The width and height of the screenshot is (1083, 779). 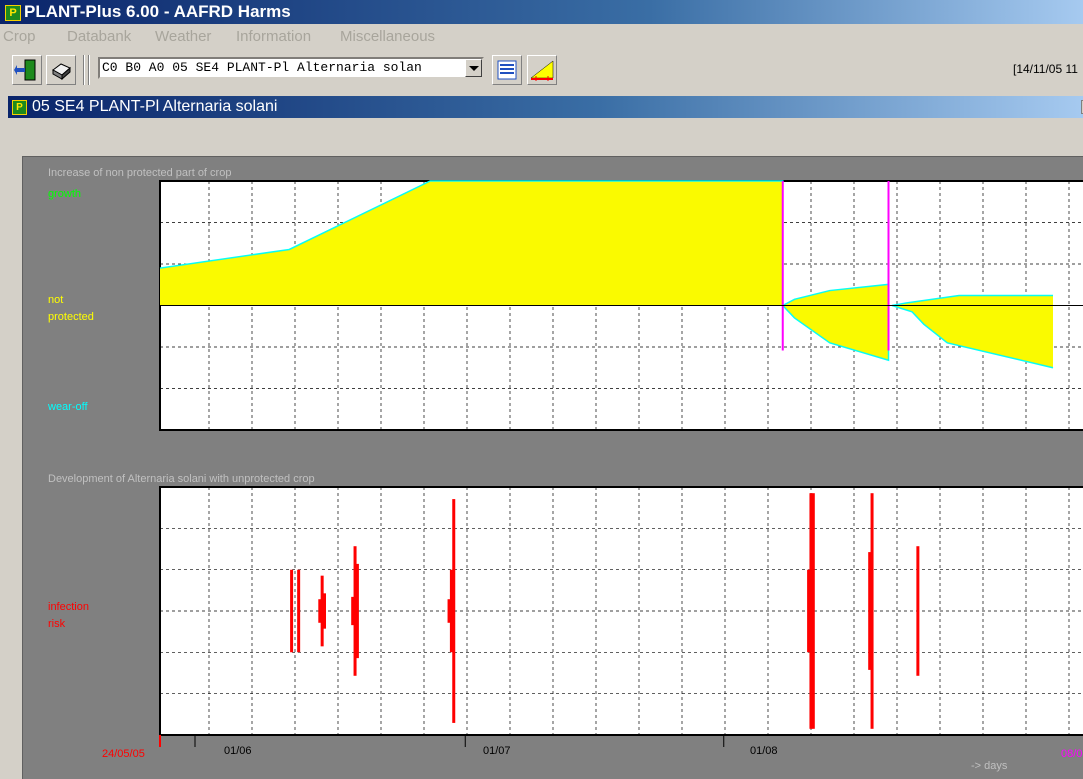 I want to click on risk-label: risk, so click(x=57, y=624).